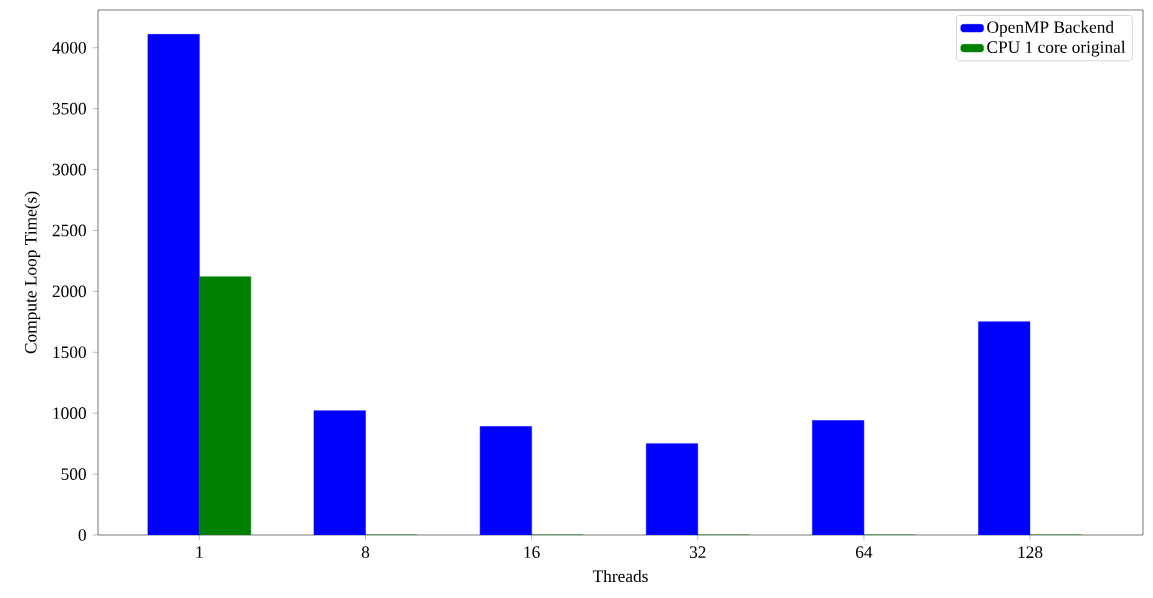  What do you see at coordinates (864, 552) in the screenshot?
I see `x-tick-label: 64` at bounding box center [864, 552].